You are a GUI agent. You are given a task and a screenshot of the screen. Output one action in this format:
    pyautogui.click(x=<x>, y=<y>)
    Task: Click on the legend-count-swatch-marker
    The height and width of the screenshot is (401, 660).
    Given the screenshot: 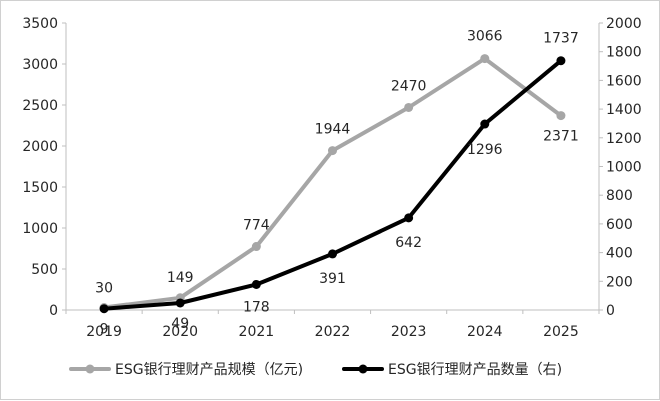 What is the action you would take?
    pyautogui.click(x=363, y=369)
    